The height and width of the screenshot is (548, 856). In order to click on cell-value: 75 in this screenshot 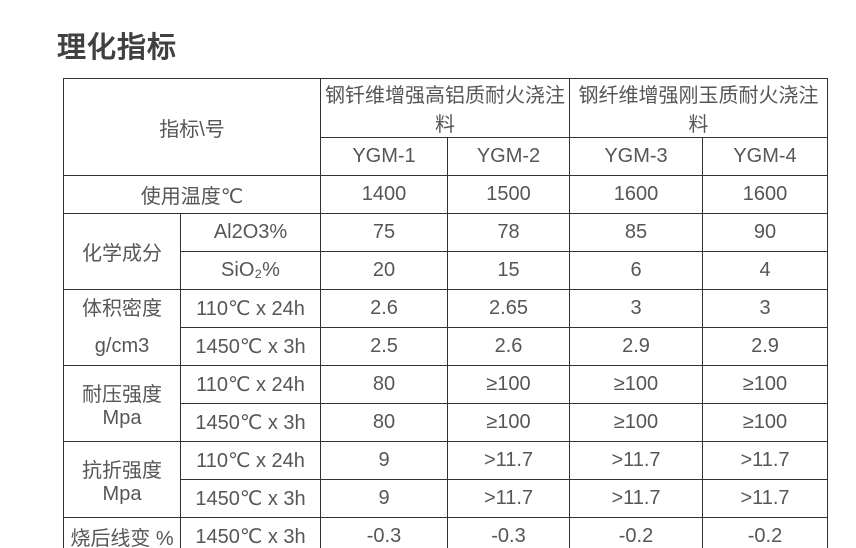, I will do `click(384, 232)`.